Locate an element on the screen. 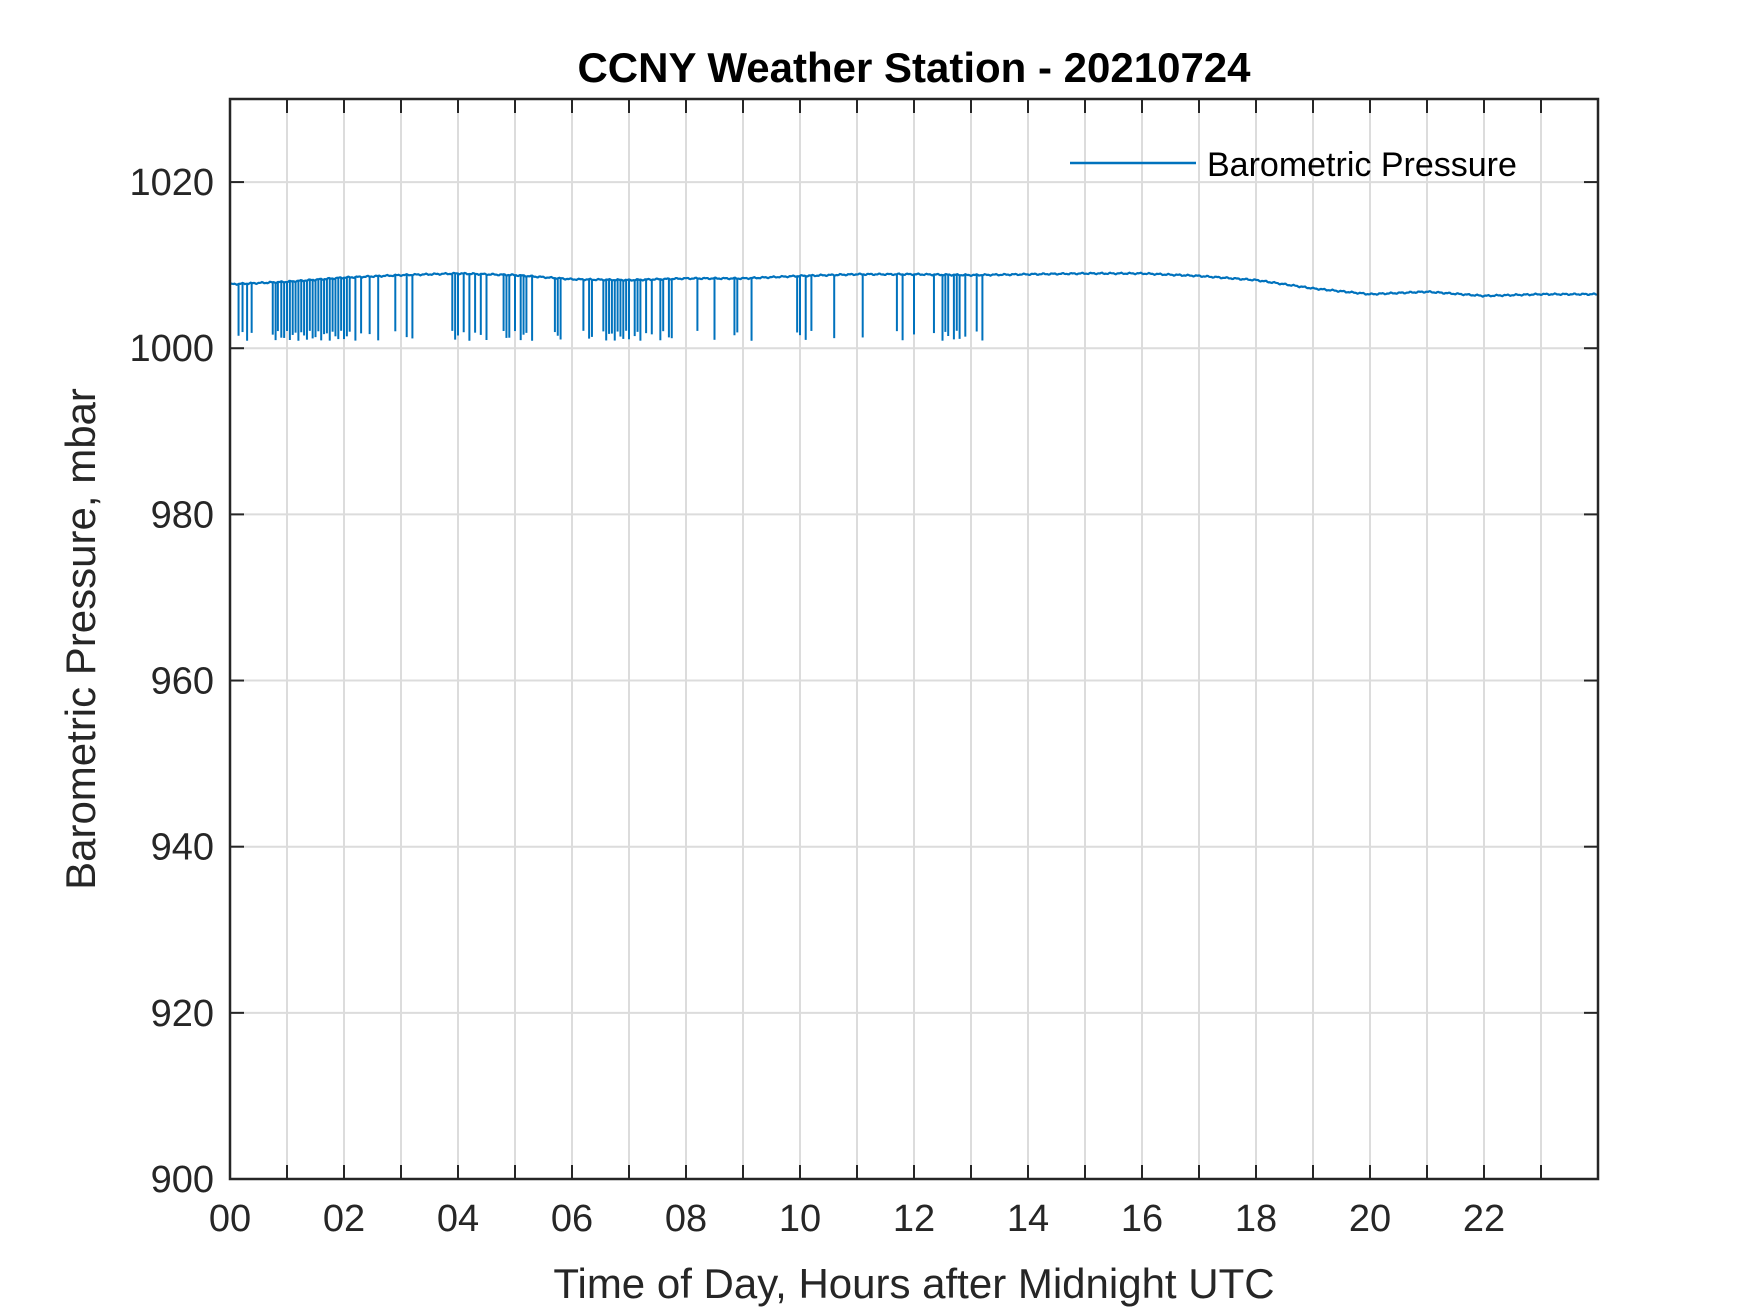 The height and width of the screenshot is (1313, 1750). y-tick-label: 900 is located at coordinates (182, 1180).